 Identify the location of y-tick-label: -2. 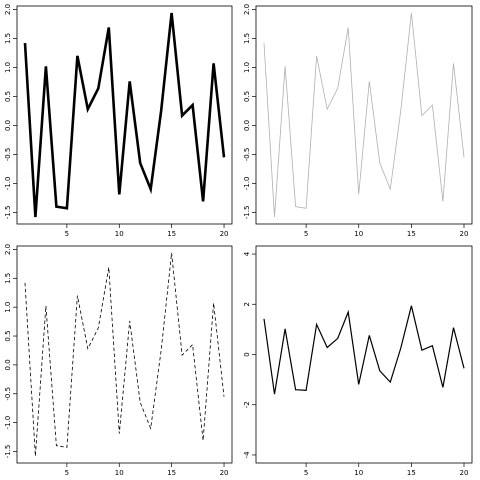
(247, 404).